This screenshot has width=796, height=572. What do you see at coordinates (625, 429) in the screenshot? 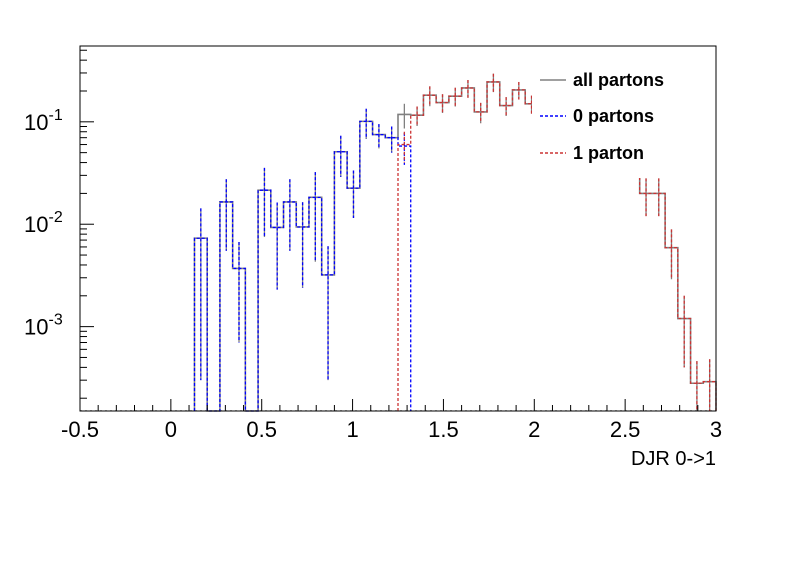
I see `x-tick-label: 2.5` at bounding box center [625, 429].